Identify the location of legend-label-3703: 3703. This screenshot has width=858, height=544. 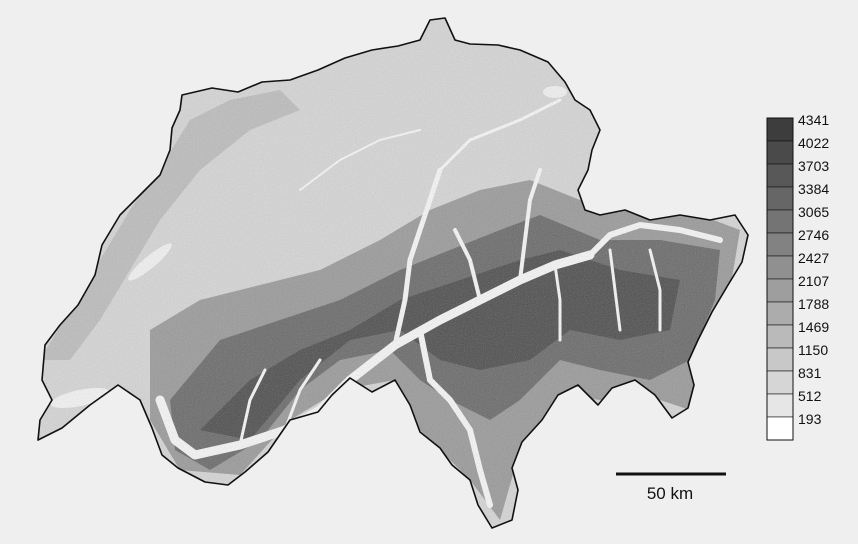
(814, 166).